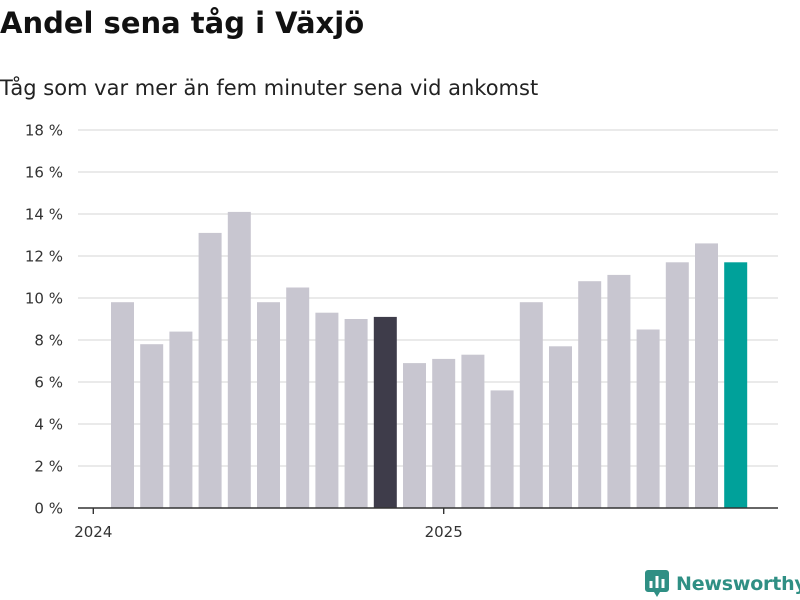 Image resolution: width=800 pixels, height=600 pixels. I want to click on y-tick-label: 18 %, so click(44, 131).